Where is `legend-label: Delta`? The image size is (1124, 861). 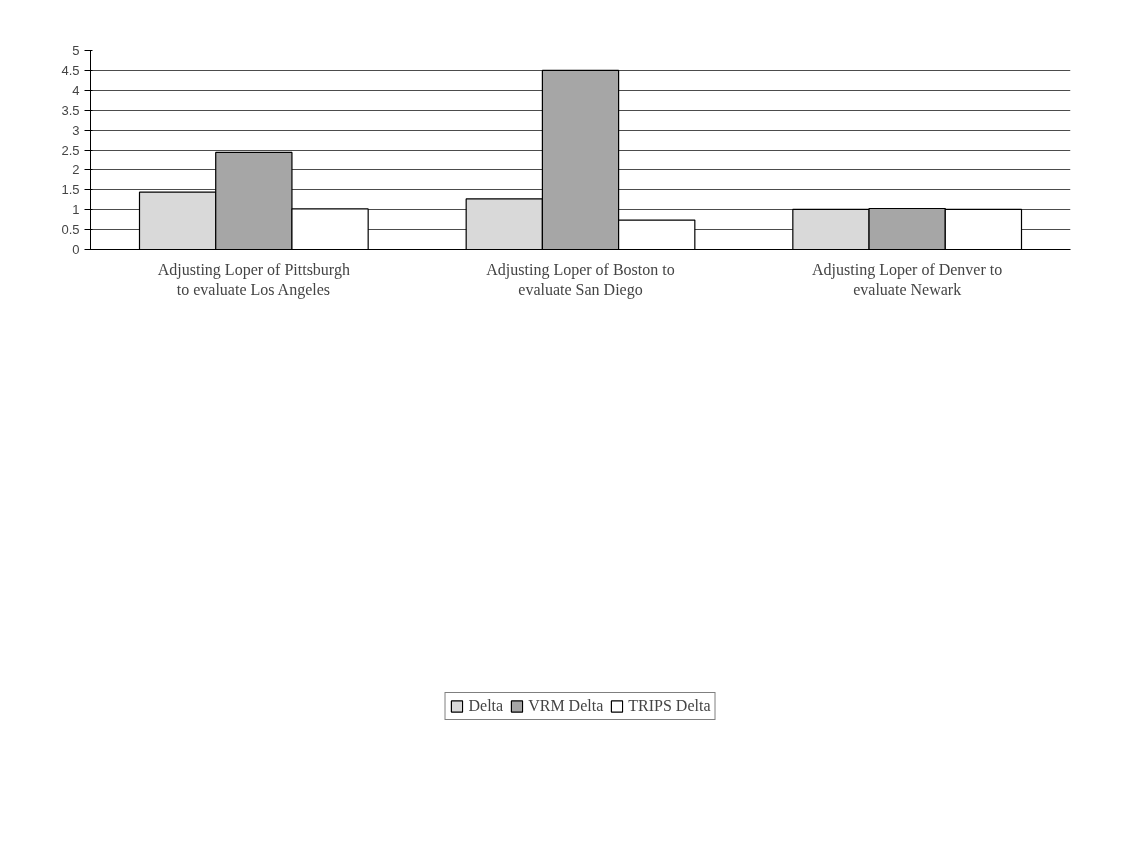
legend-label: Delta is located at coordinates (486, 705).